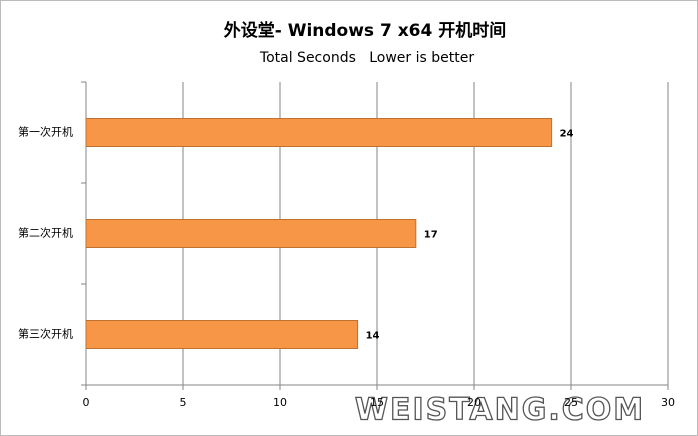 This screenshot has height=436, width=698. I want to click on y-tick-label: 第一次开机, so click(45, 132).